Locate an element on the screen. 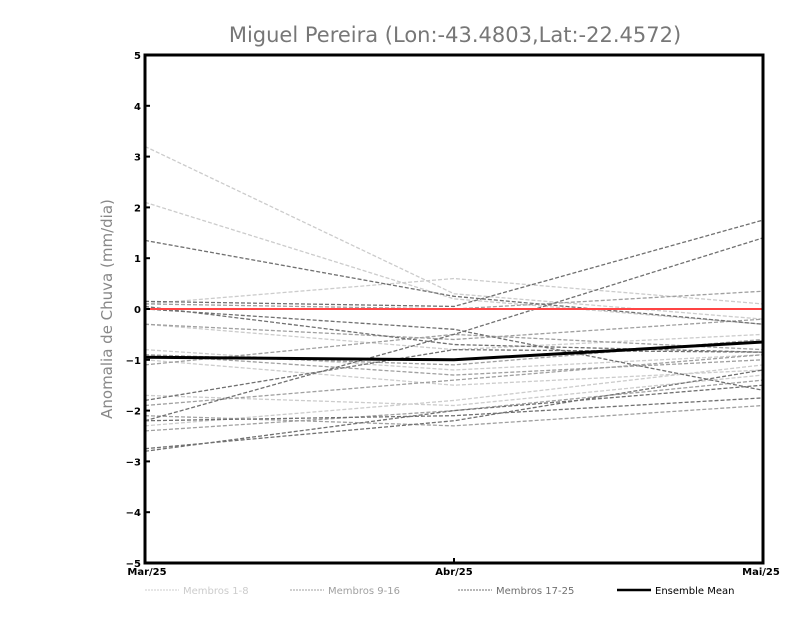  y-tick-label: −4 is located at coordinates (133, 513).